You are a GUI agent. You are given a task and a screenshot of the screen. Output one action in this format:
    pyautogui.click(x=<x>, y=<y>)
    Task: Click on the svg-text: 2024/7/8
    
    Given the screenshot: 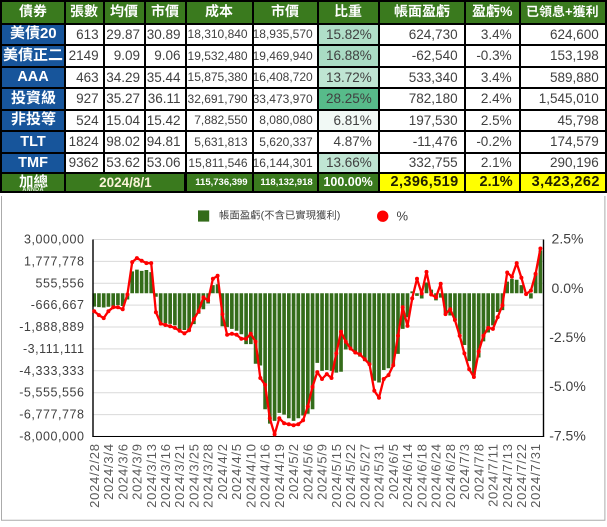 What is the action you would take?
    pyautogui.click(x=478, y=471)
    